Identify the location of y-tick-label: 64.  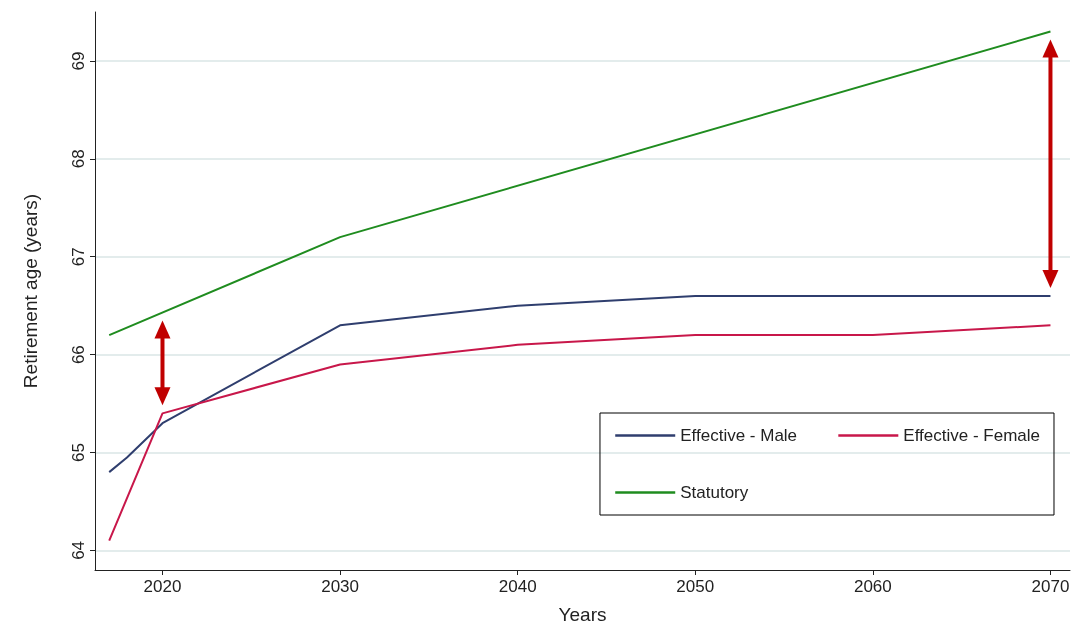
(78, 550).